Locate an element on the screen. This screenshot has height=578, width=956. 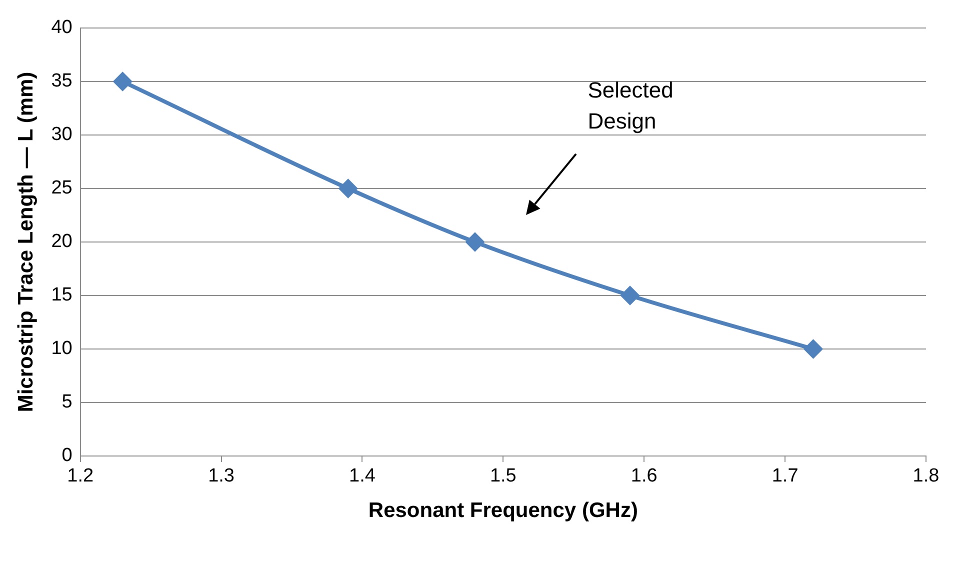
y-tick-label: 15 is located at coordinates (61, 295).